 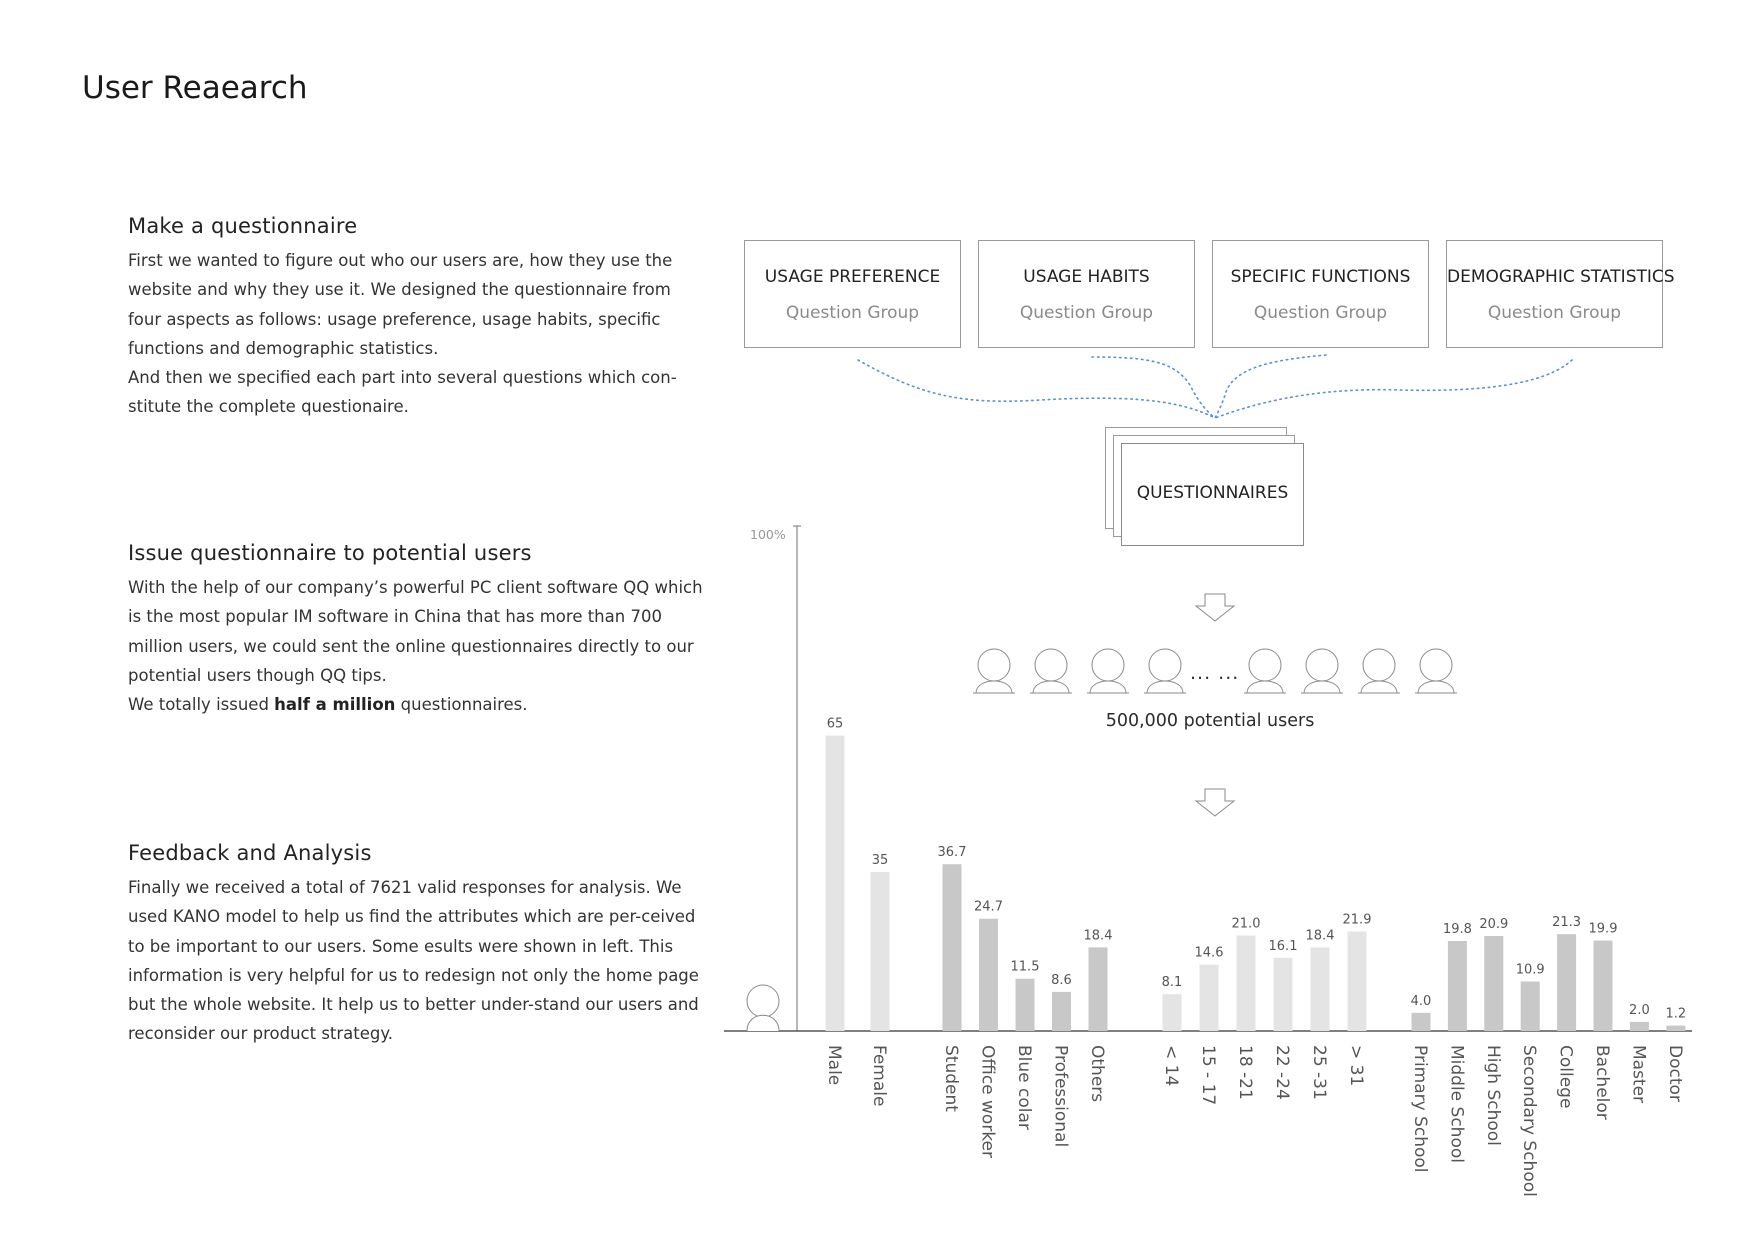 I want to click on question-group-title: USAGE HABITS, so click(x=1086, y=277).